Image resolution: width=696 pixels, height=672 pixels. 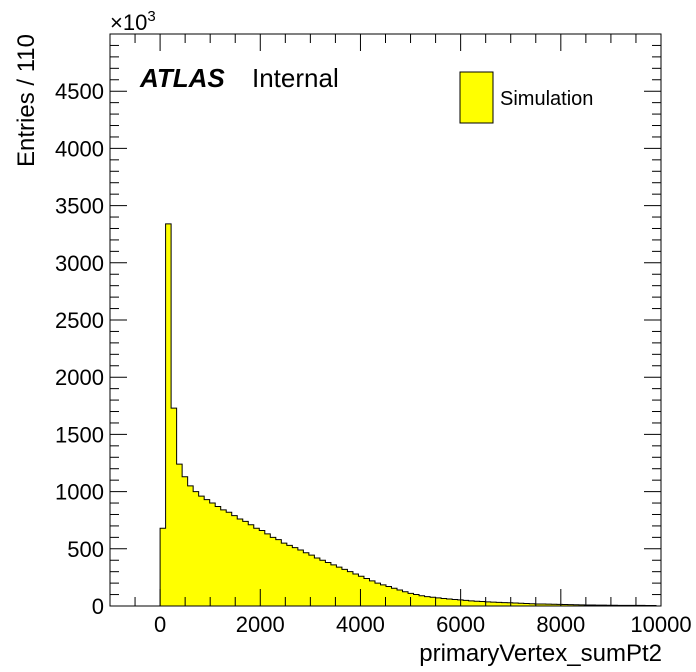 What do you see at coordinates (79, 492) in the screenshot?
I see `y-tick-label: 1000` at bounding box center [79, 492].